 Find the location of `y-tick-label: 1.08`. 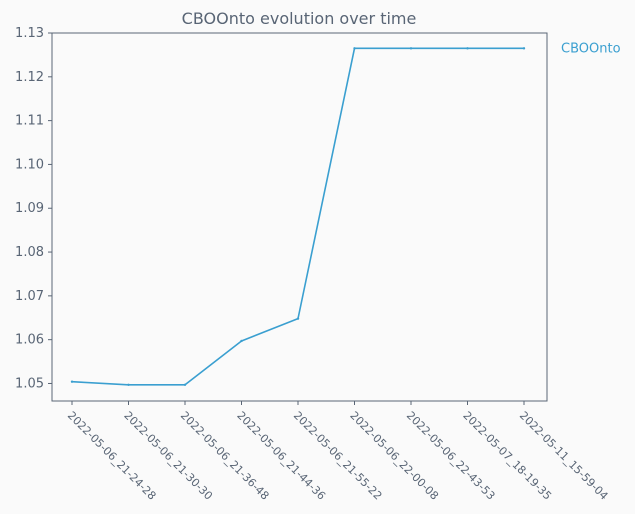

y-tick-label: 1.08 is located at coordinates (29, 252).